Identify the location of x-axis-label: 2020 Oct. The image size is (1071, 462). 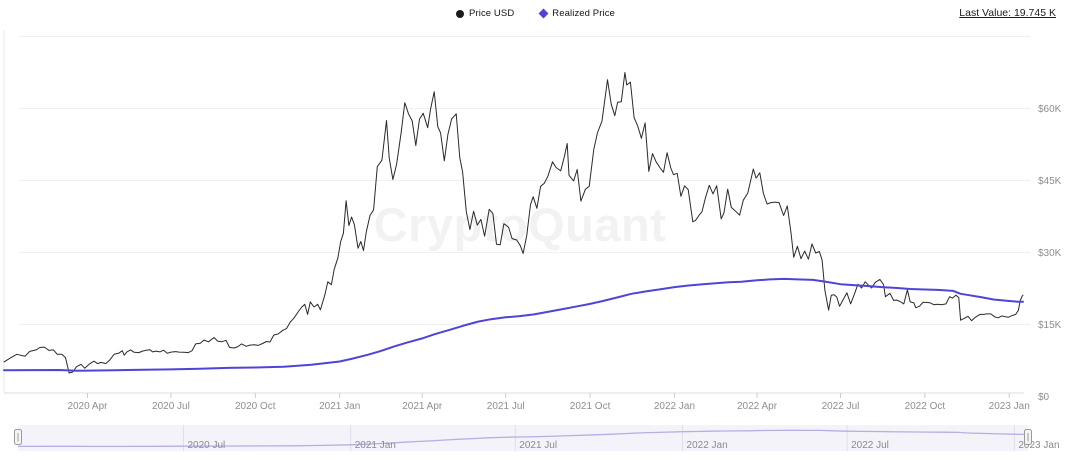
(255, 406).